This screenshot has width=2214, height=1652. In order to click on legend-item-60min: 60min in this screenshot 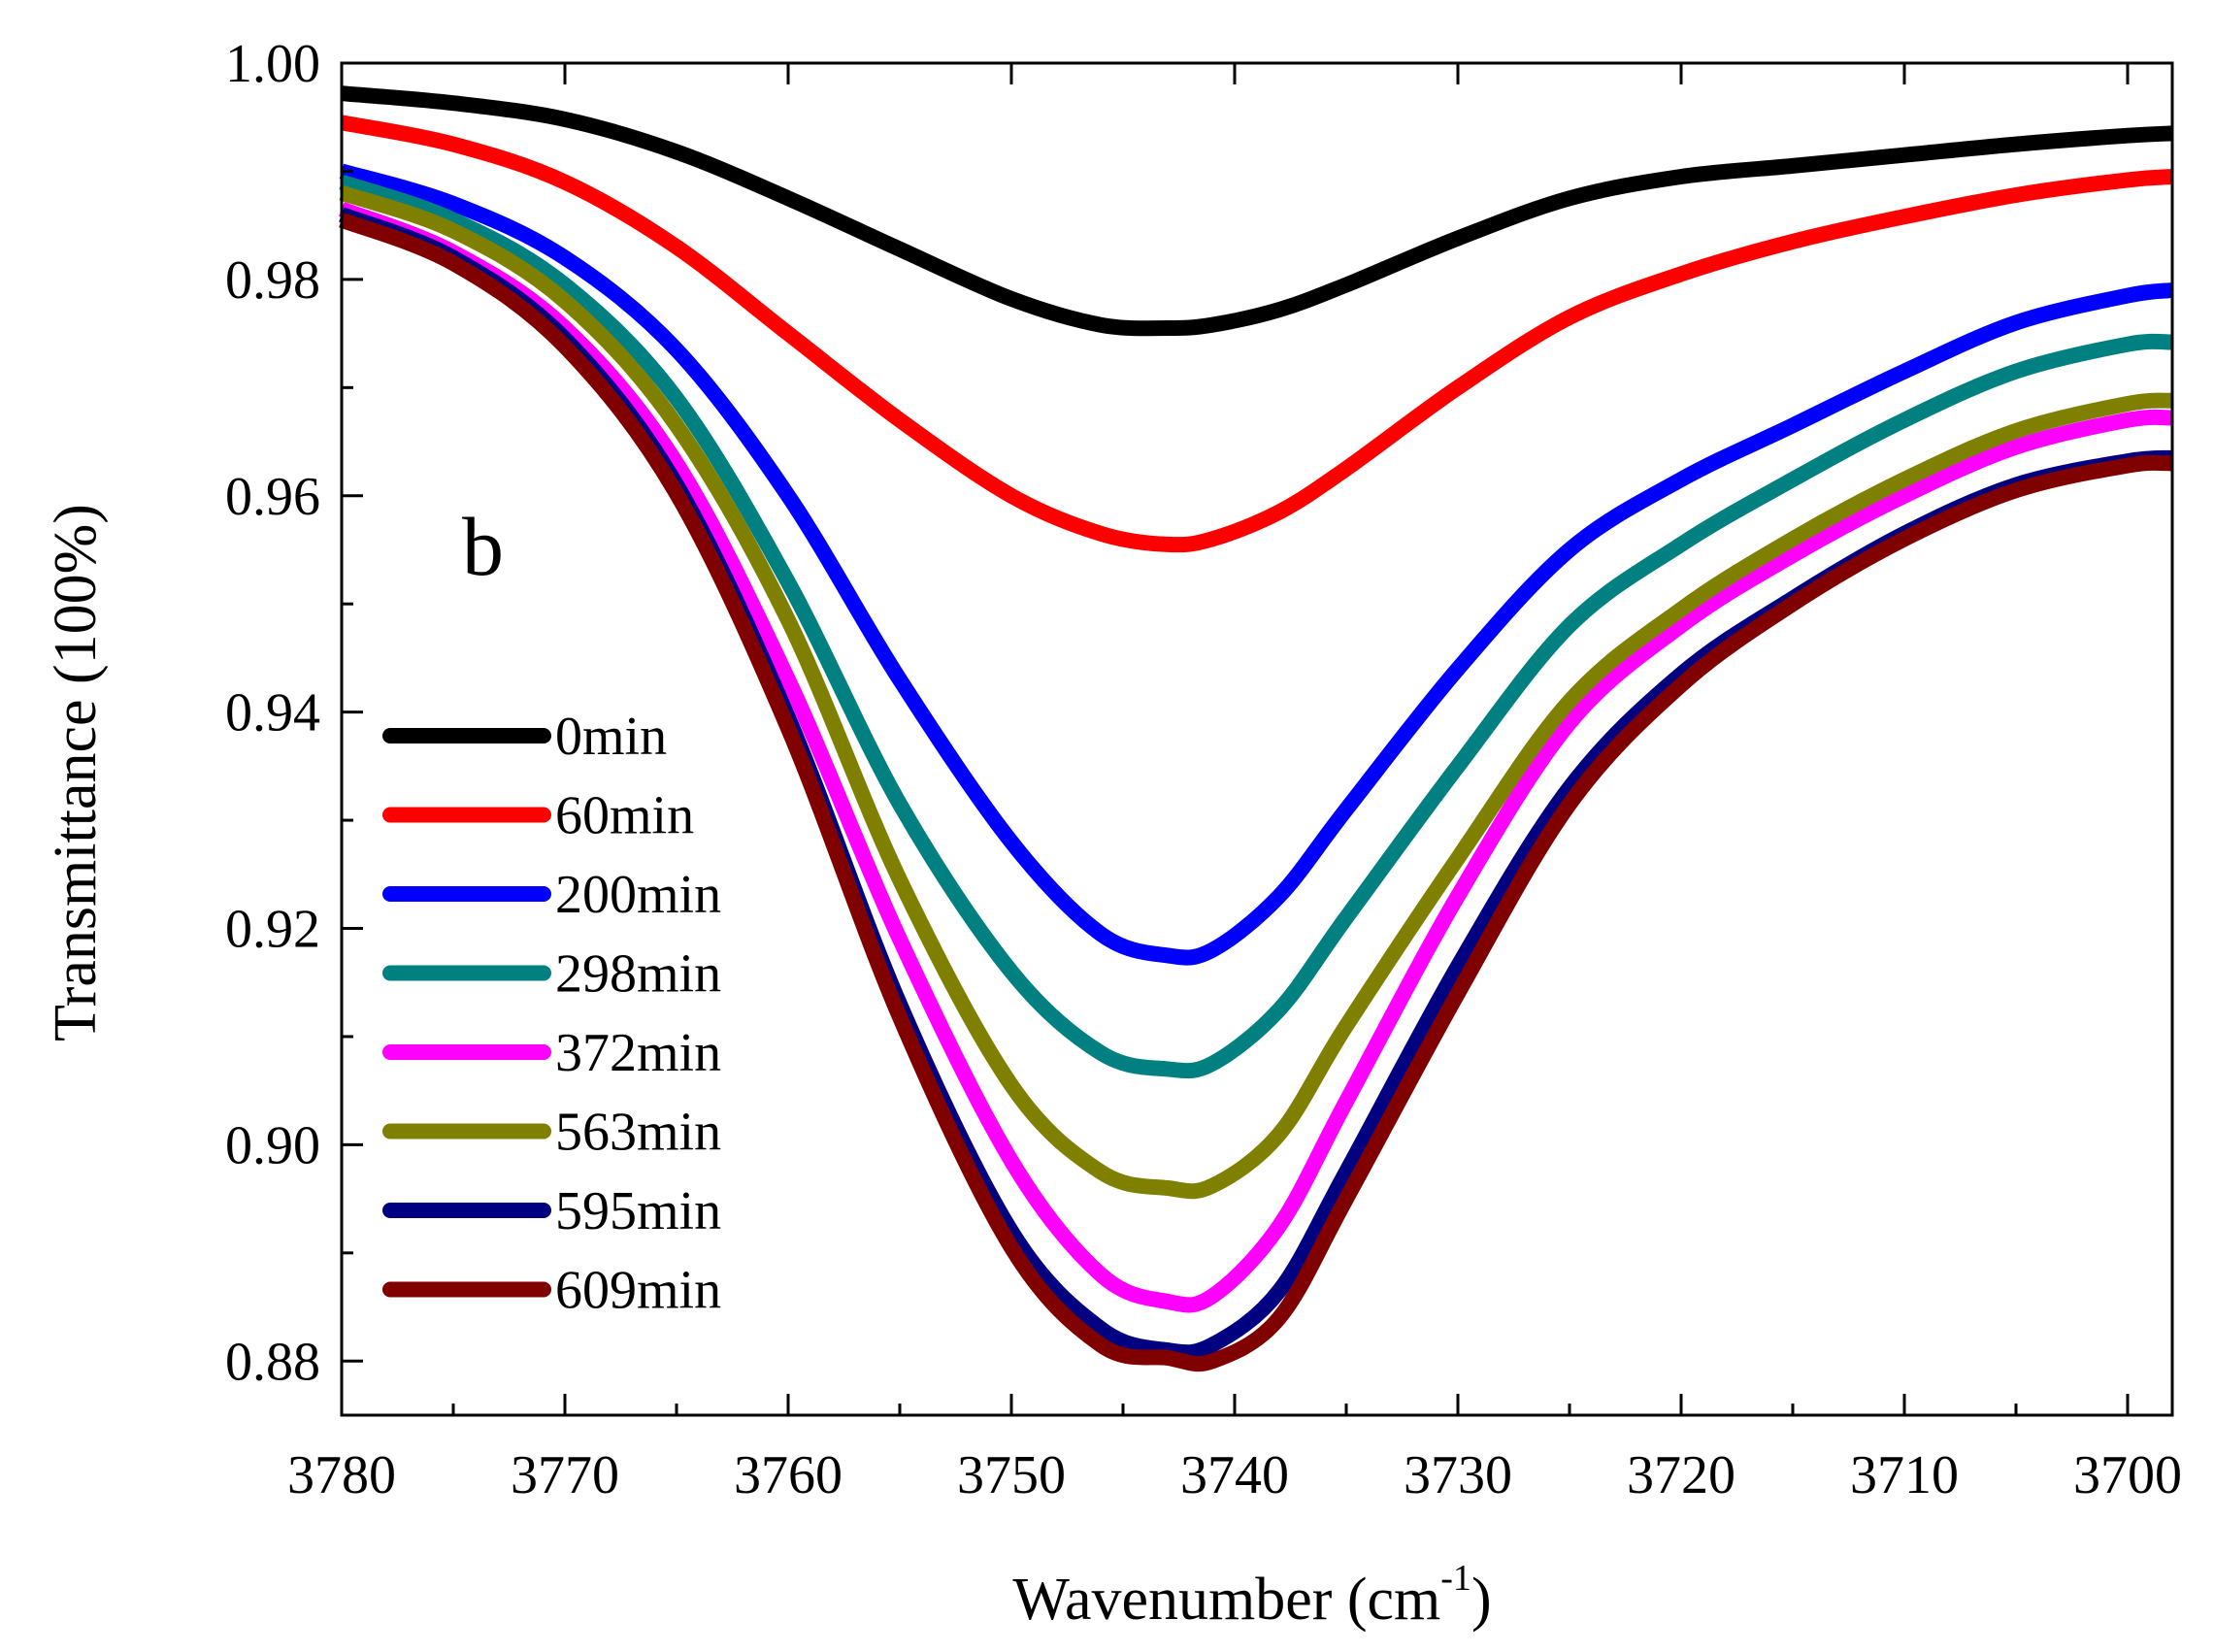, I will do `click(538, 816)`.